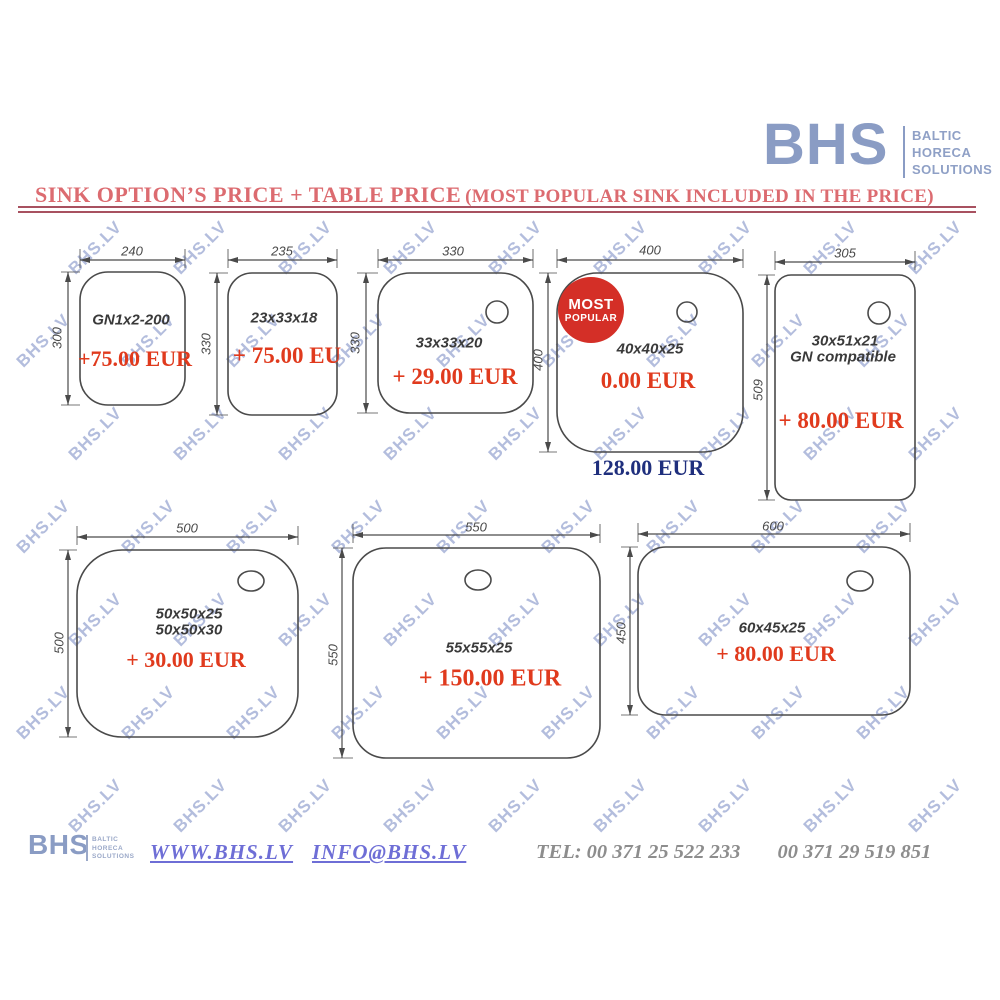  What do you see at coordinates (650, 349) in the screenshot?
I see `sink4-model-label: 40x40x25` at bounding box center [650, 349].